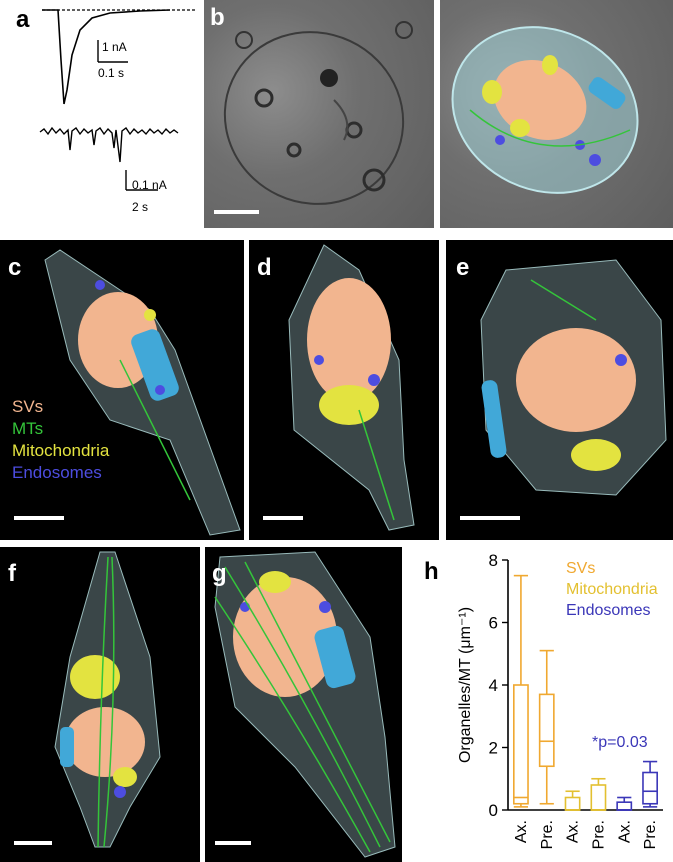 The width and height of the screenshot is (673, 862). What do you see at coordinates (463, 267) in the screenshot?
I see `panel-label-e: e` at bounding box center [463, 267].